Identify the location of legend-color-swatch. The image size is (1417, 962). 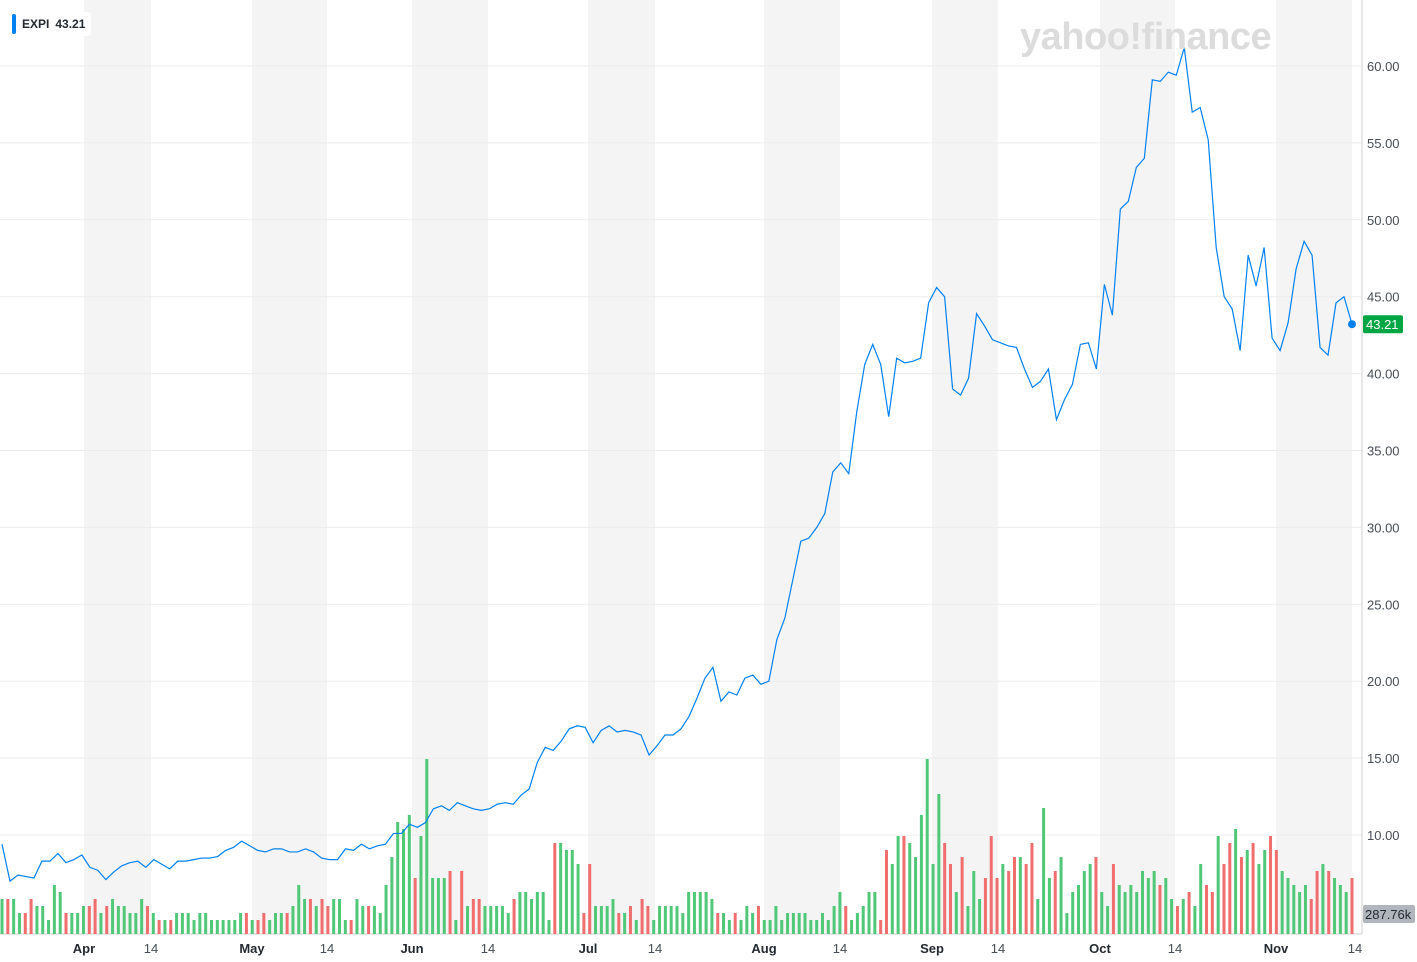
(14, 24).